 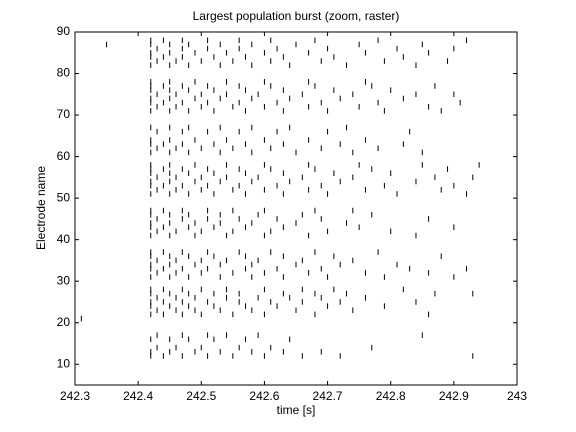 What do you see at coordinates (64, 363) in the screenshot?
I see `y-tick-label: 10` at bounding box center [64, 363].